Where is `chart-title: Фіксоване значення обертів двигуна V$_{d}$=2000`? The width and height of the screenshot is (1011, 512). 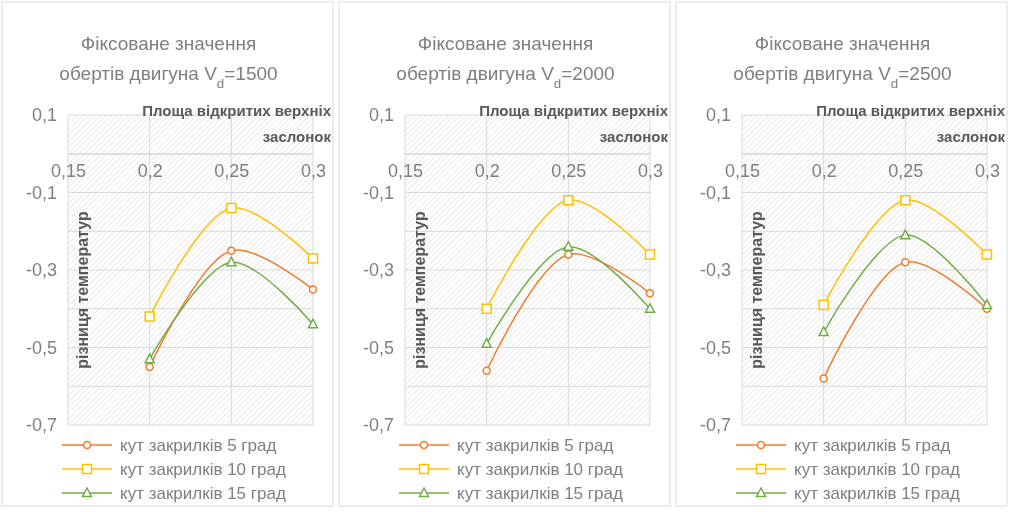 chart-title: Фіксоване значення обертів двигуна V$_{d}$=2000 is located at coordinates (505, 62).